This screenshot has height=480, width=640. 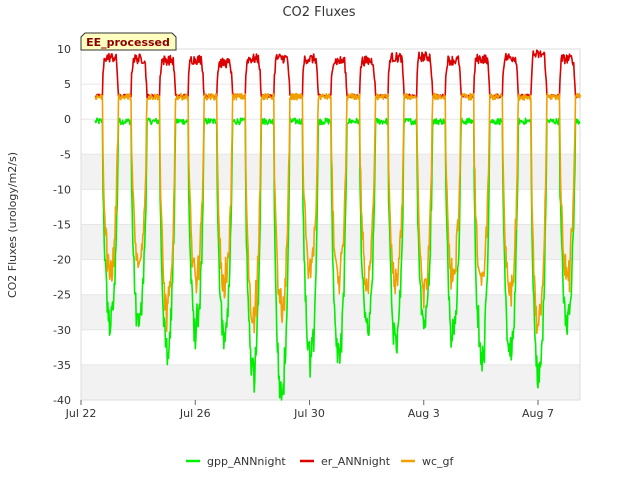 What do you see at coordinates (62, 365) in the screenshot?
I see `y-tick-label: -35` at bounding box center [62, 365].